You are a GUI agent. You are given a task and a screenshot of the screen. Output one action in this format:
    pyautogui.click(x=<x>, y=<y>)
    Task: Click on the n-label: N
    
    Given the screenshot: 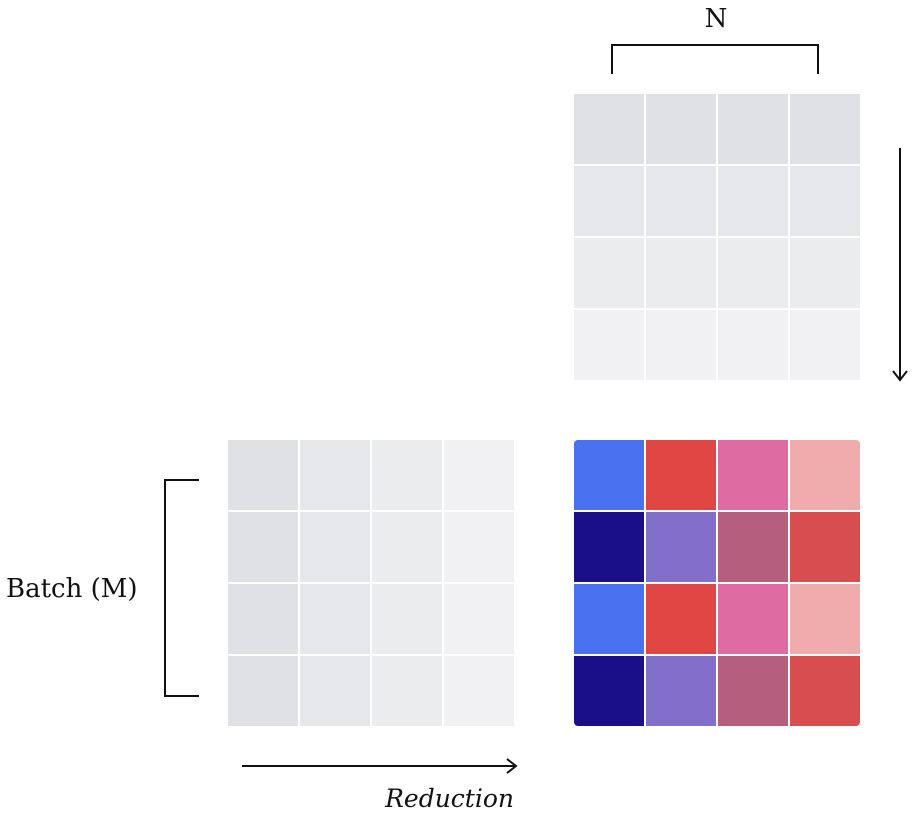 What is the action you would take?
    pyautogui.click(x=716, y=19)
    